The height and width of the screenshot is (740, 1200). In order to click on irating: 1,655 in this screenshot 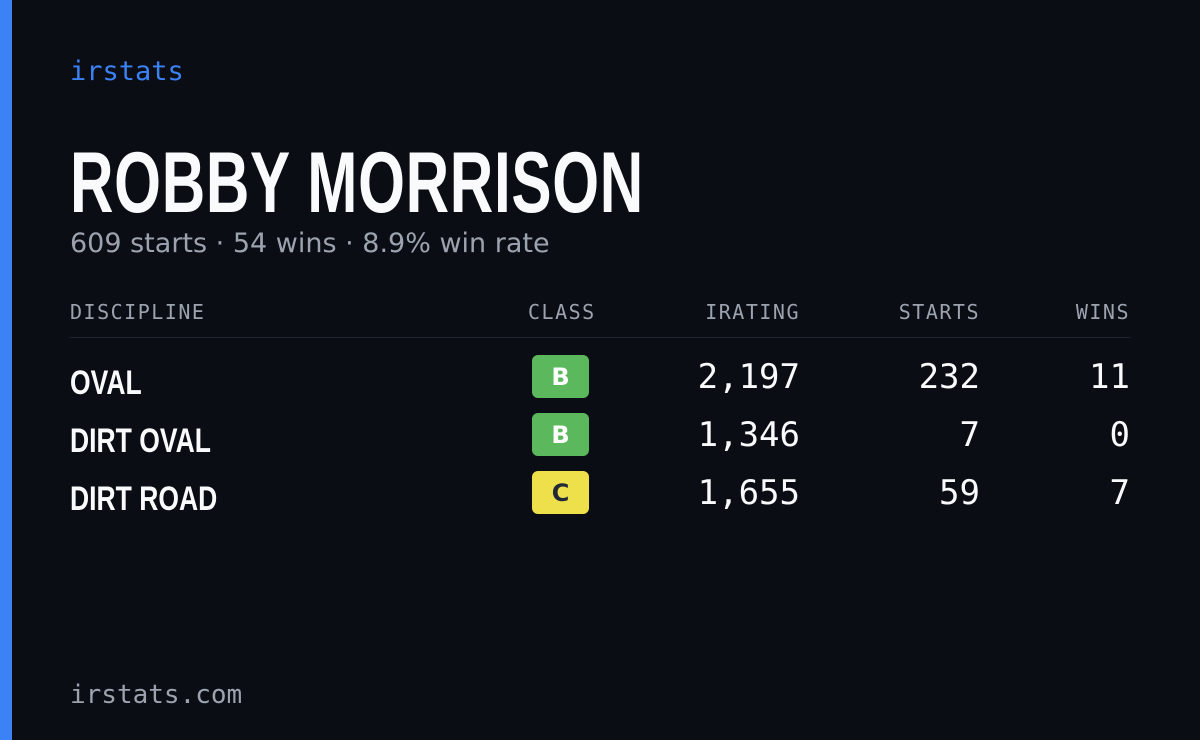, I will do `click(748, 493)`.